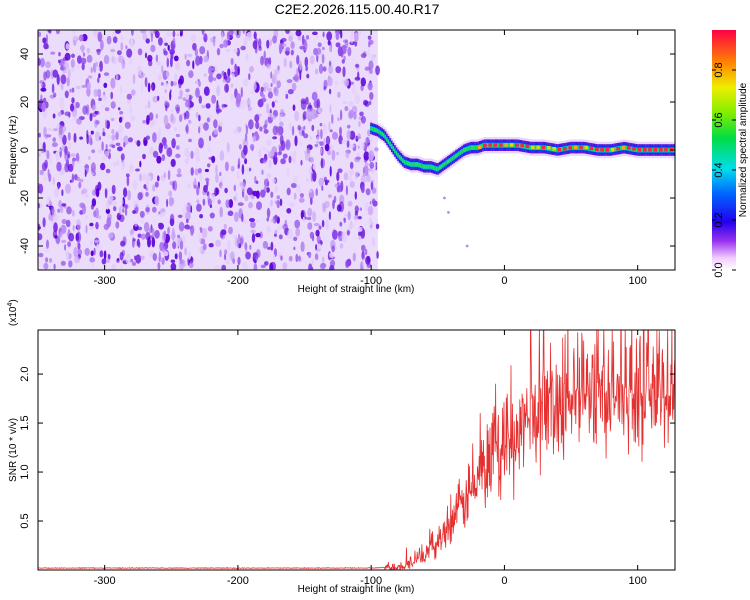 The height and width of the screenshot is (600, 750). Describe the element at coordinates (504, 281) in the screenshot. I see `x-tick-label: 0` at that location.